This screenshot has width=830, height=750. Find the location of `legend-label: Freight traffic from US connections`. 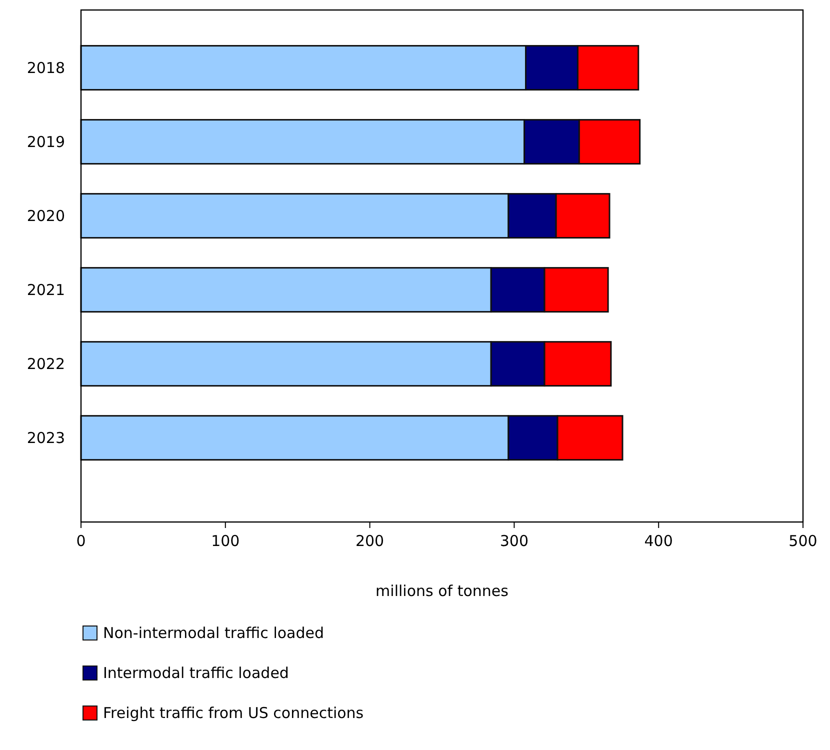

legend-label: Freight traffic from US connections is located at coordinates (233, 713).